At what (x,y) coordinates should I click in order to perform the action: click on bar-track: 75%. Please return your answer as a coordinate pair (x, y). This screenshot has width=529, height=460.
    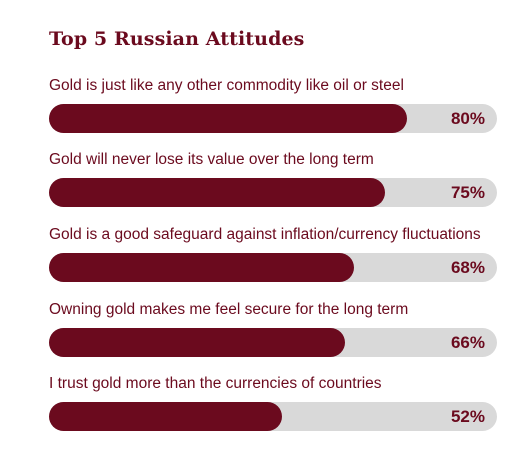
    Looking at the image, I should click on (273, 192).